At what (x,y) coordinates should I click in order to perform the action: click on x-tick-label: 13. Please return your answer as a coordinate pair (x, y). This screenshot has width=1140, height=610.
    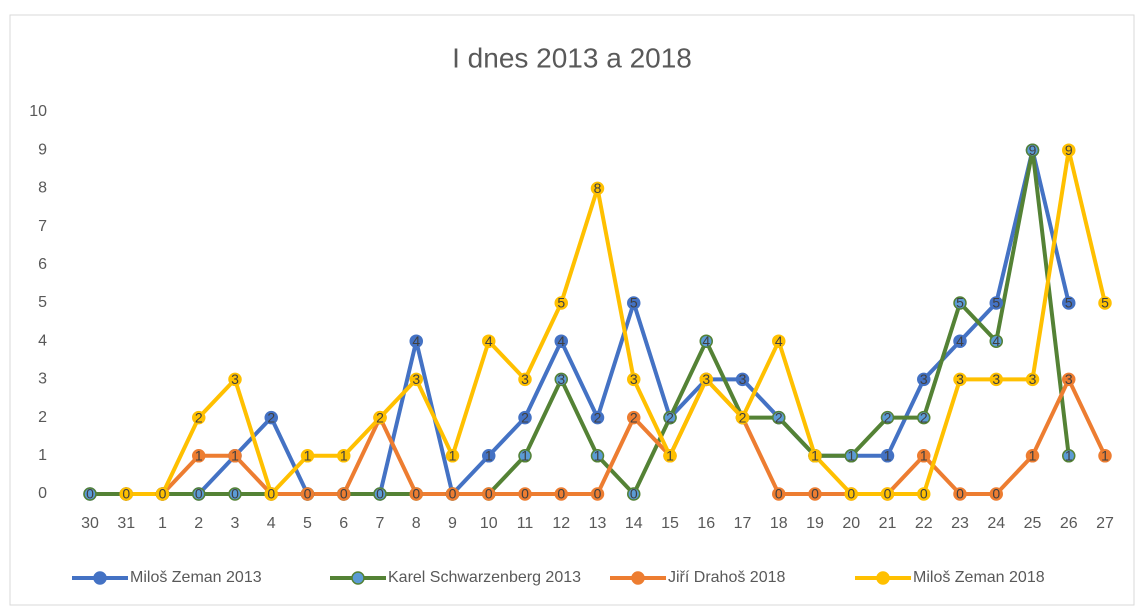
    Looking at the image, I should click on (598, 523).